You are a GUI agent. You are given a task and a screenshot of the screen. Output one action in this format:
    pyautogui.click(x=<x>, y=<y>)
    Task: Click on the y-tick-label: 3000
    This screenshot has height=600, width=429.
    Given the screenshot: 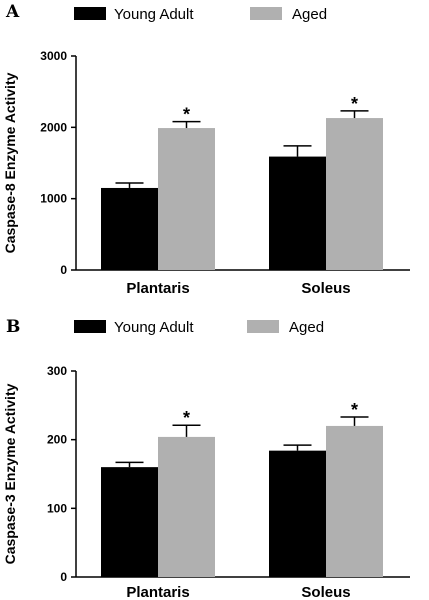 What is the action you would take?
    pyautogui.click(x=53, y=56)
    